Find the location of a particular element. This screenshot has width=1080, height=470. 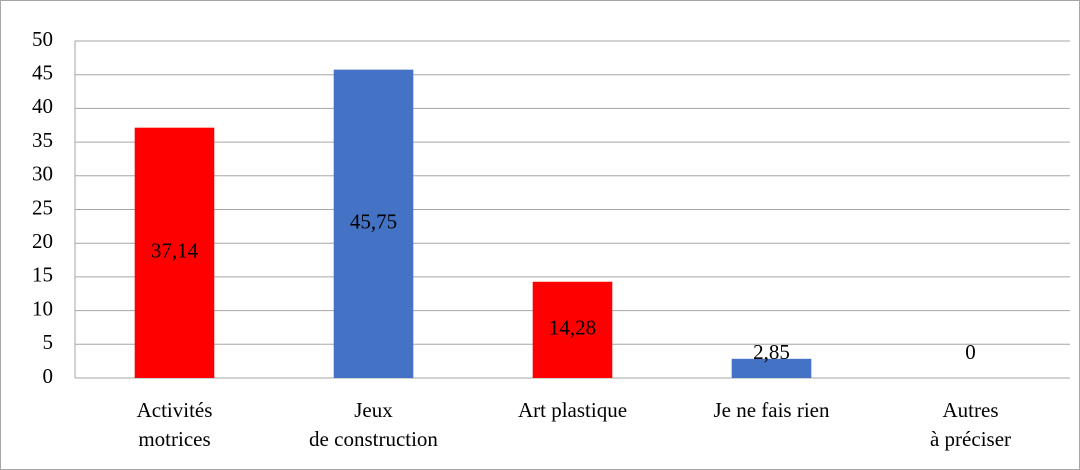

y-tick-label: 5 is located at coordinates (48, 342).